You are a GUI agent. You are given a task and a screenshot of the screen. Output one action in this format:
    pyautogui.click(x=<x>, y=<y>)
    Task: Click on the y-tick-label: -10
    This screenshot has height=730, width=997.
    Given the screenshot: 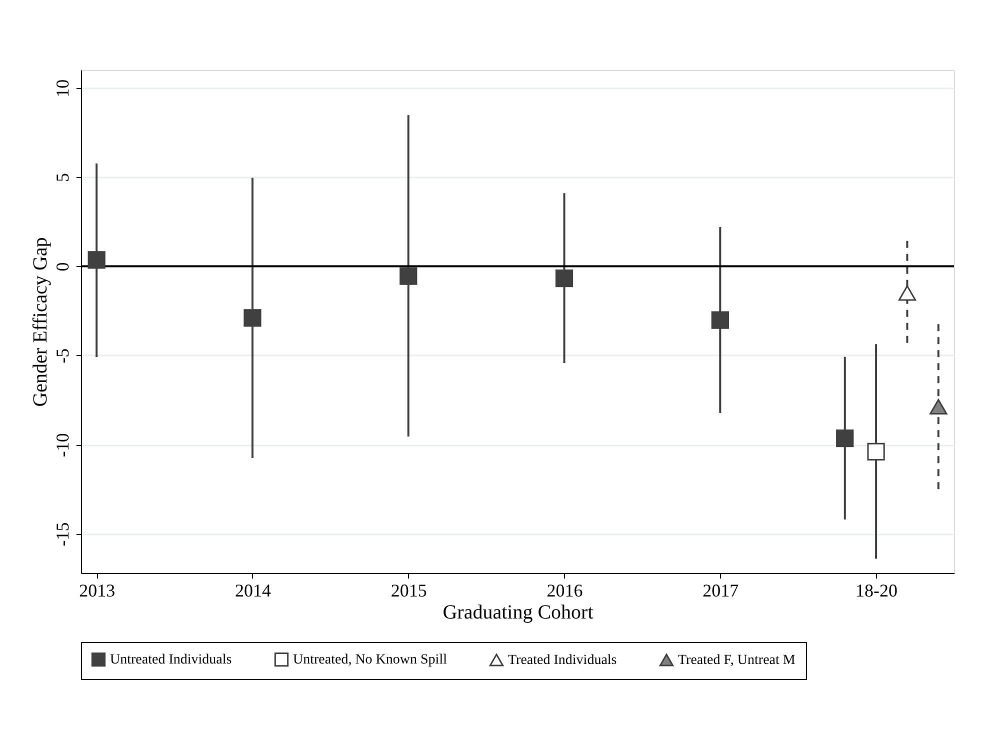 What is the action you would take?
    pyautogui.click(x=62, y=445)
    